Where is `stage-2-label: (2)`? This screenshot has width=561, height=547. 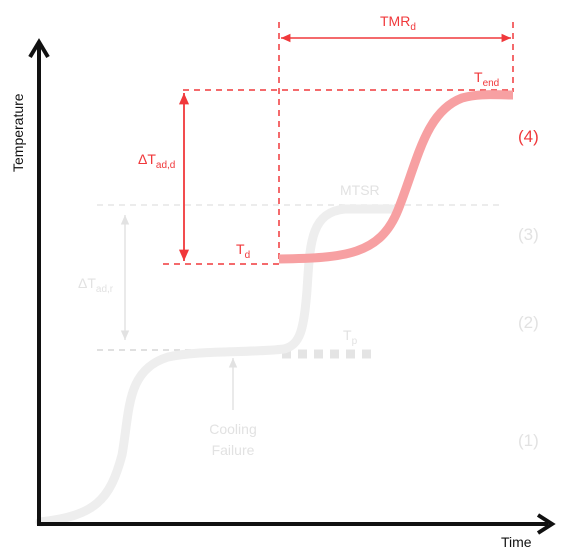
stage-2-label: (2) is located at coordinates (528, 322).